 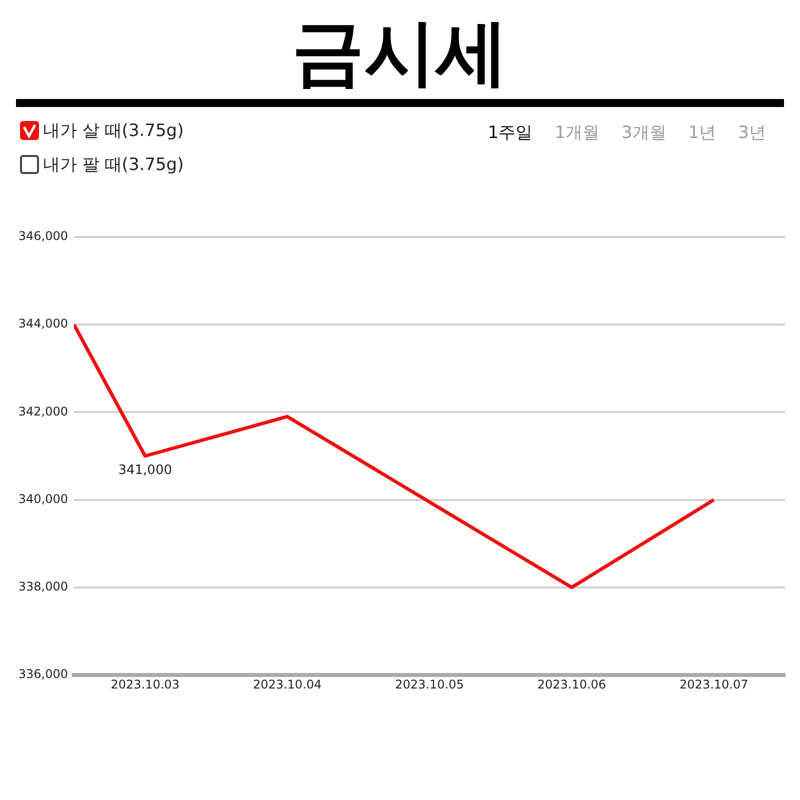 What do you see at coordinates (510, 133) in the screenshot?
I see `text: 1주일` at bounding box center [510, 133].